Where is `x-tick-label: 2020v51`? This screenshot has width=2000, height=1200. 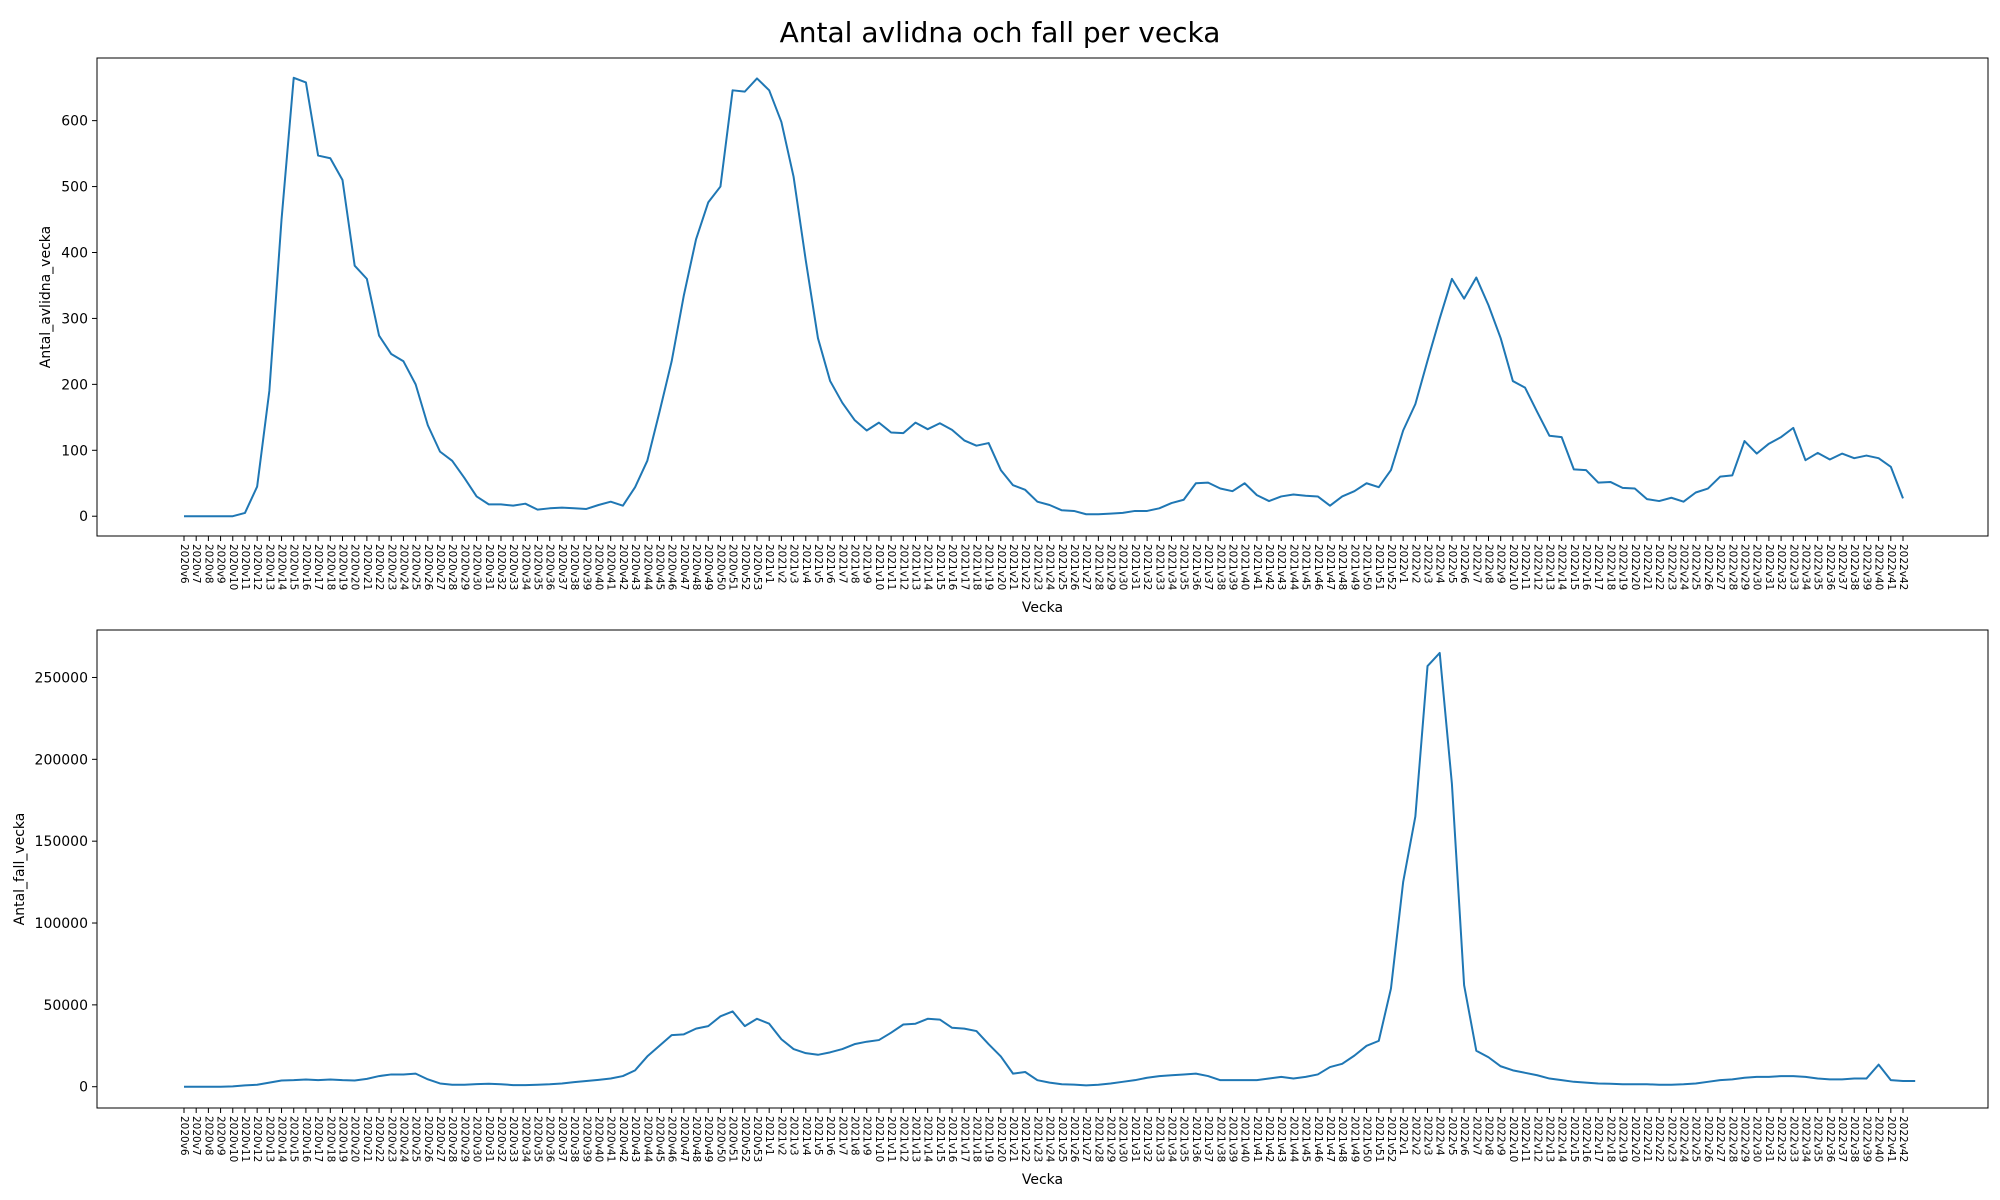
x-tick-label: 2020v51 is located at coordinates (733, 1139).